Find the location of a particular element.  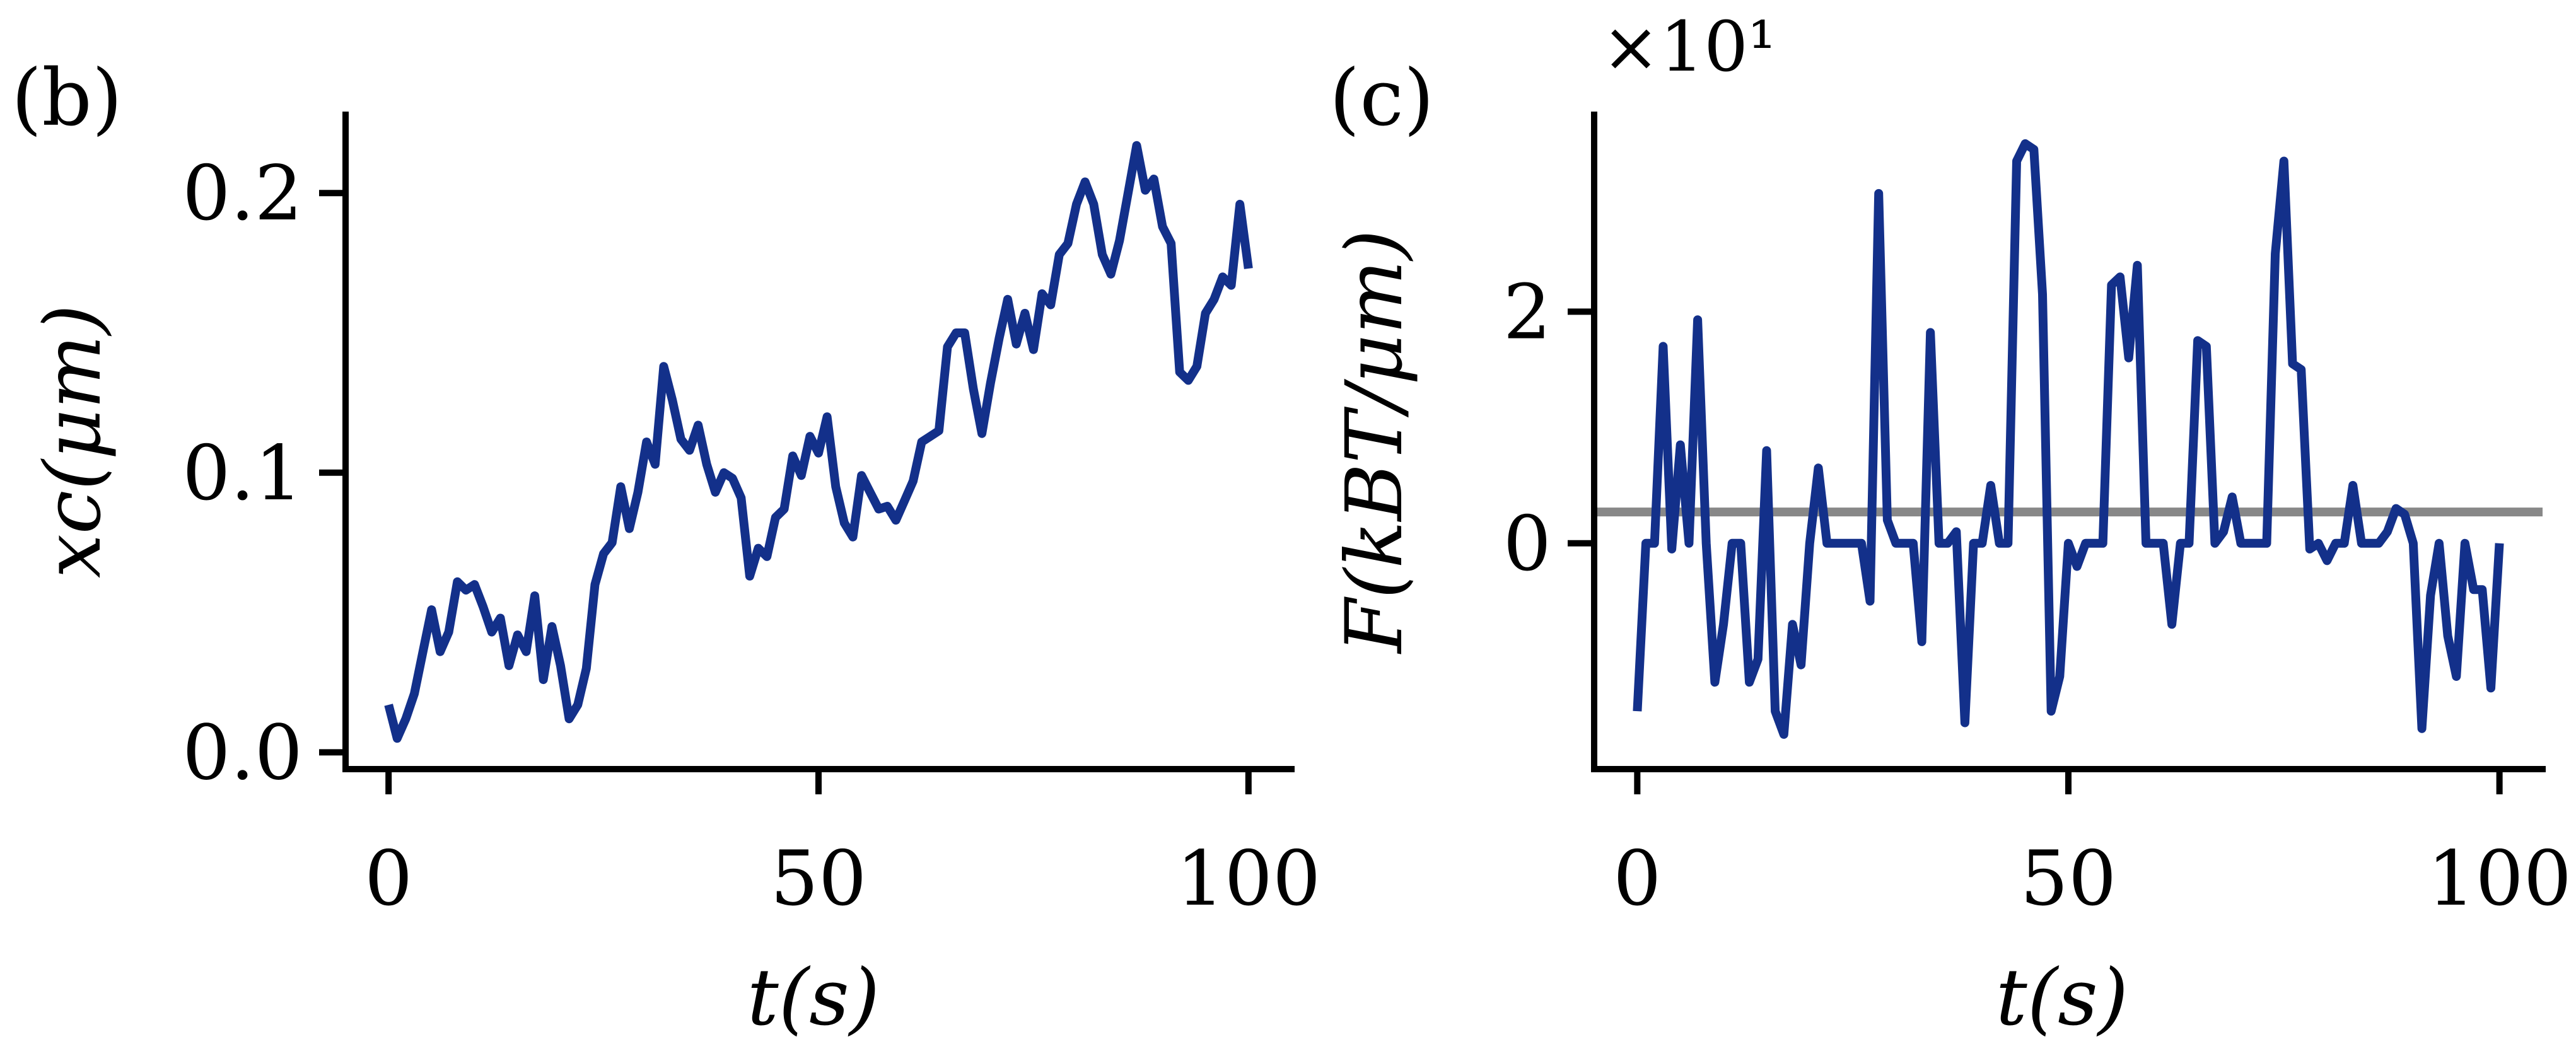

y-tick-label: 0.2 is located at coordinates (243, 194).